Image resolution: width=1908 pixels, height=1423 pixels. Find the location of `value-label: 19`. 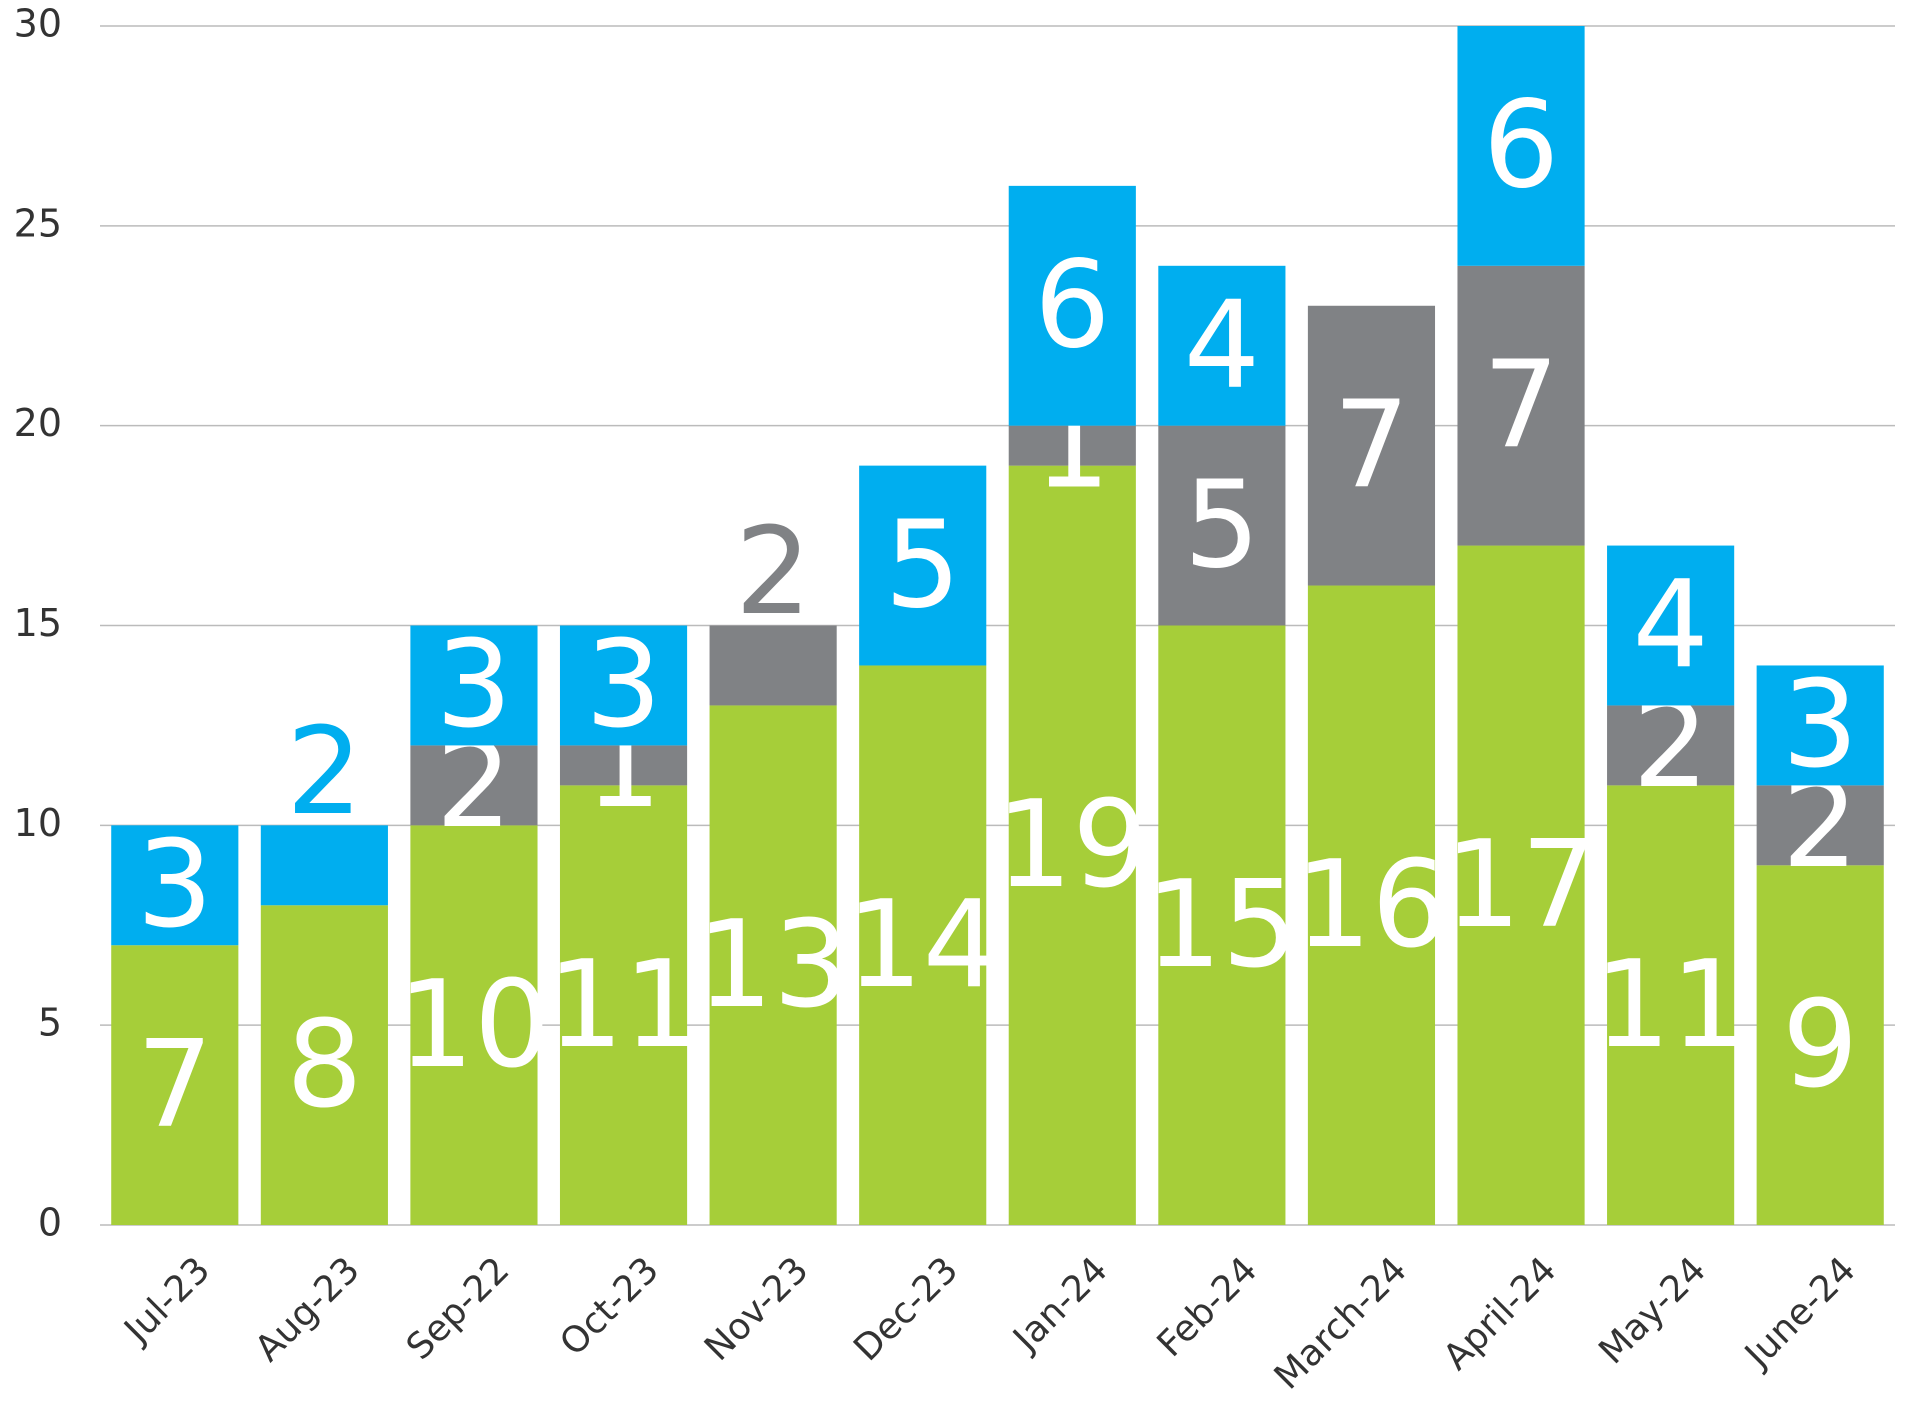

value-label: 19 is located at coordinates (1072, 845).